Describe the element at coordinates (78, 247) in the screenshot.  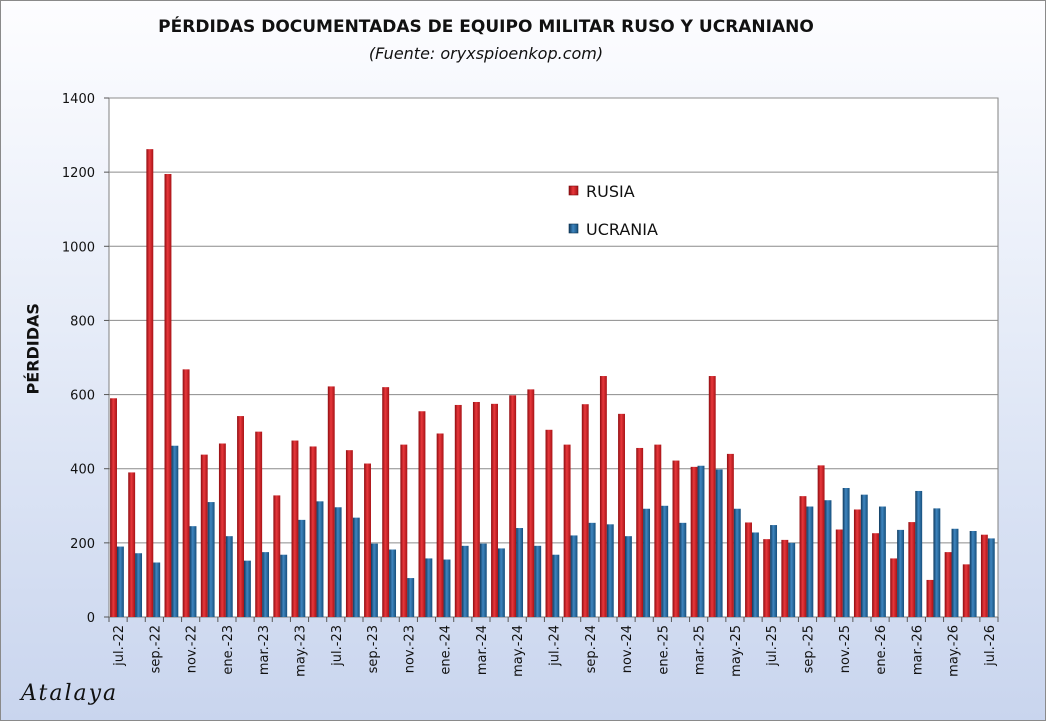
I see `y-tick-label: 1000` at that location.